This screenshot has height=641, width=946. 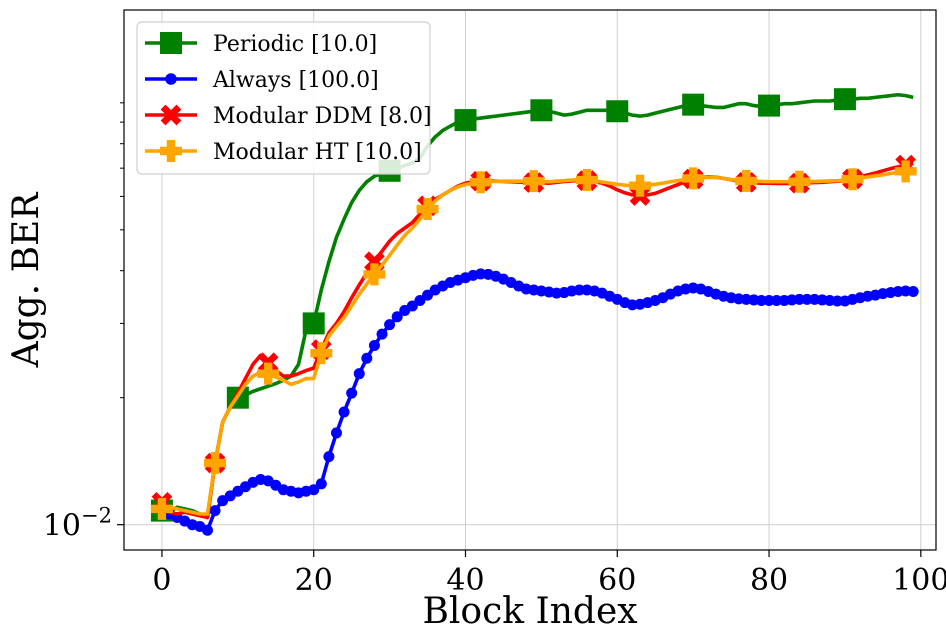 What do you see at coordinates (322, 116) in the screenshot?
I see `legend-label: Modular DDM [8.0]` at bounding box center [322, 116].